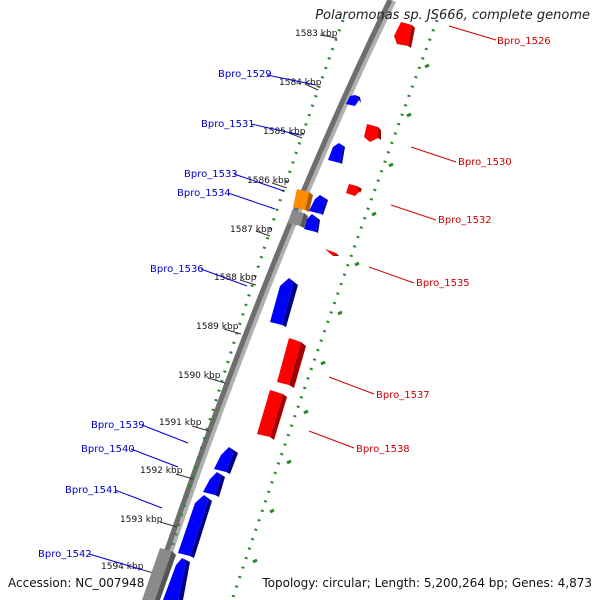  Describe the element at coordinates (284, 132) in the screenshot. I see `tick-label: 1585 kbp` at that location.